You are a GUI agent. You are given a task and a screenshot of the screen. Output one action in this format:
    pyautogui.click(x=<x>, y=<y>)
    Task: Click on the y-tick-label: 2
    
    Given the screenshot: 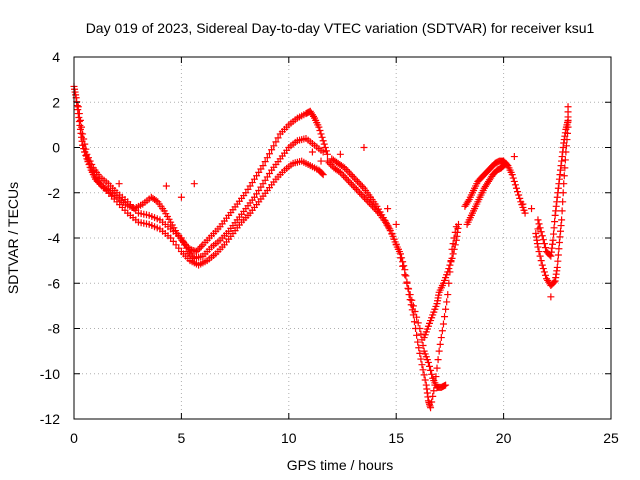 What is the action you would take?
    pyautogui.click(x=56, y=102)
    